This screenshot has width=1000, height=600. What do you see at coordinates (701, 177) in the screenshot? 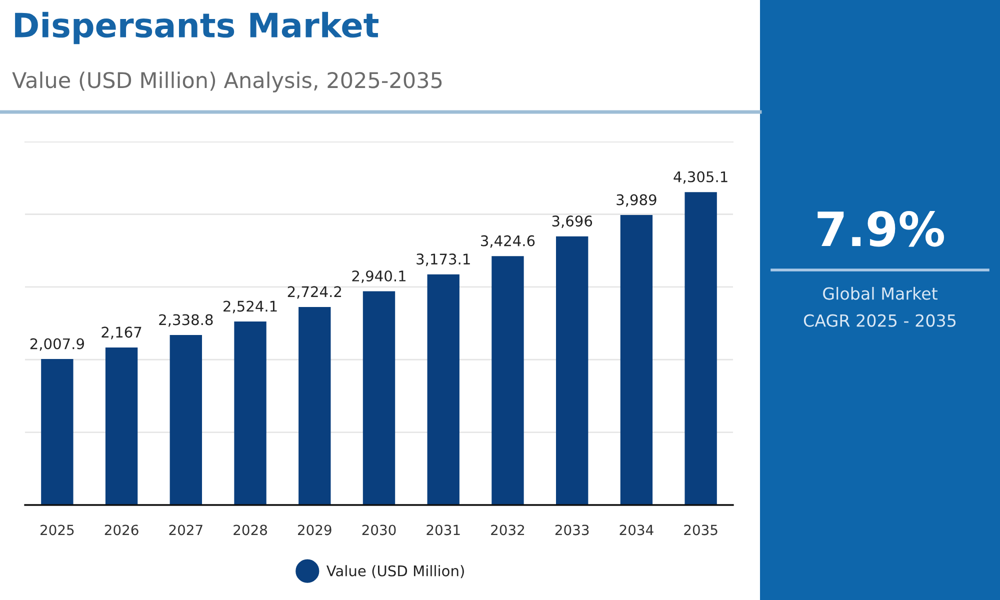
I see `data-label: 4,305.1` at bounding box center [701, 177].